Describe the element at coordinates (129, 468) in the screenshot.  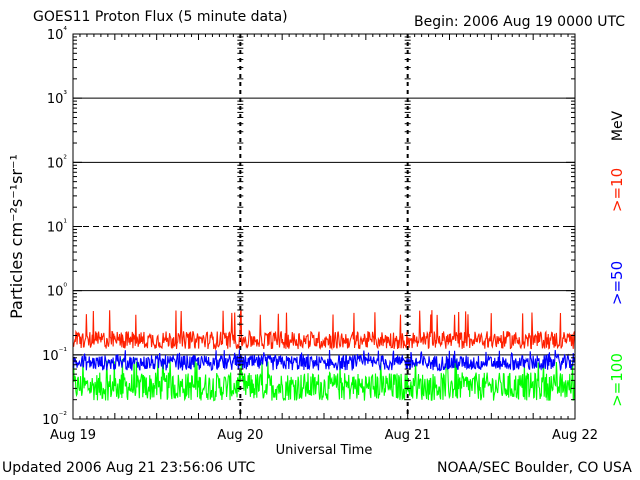
I see `footer-updated: Updated 2006 Aug 21 23:56:06 UTC` at that location.